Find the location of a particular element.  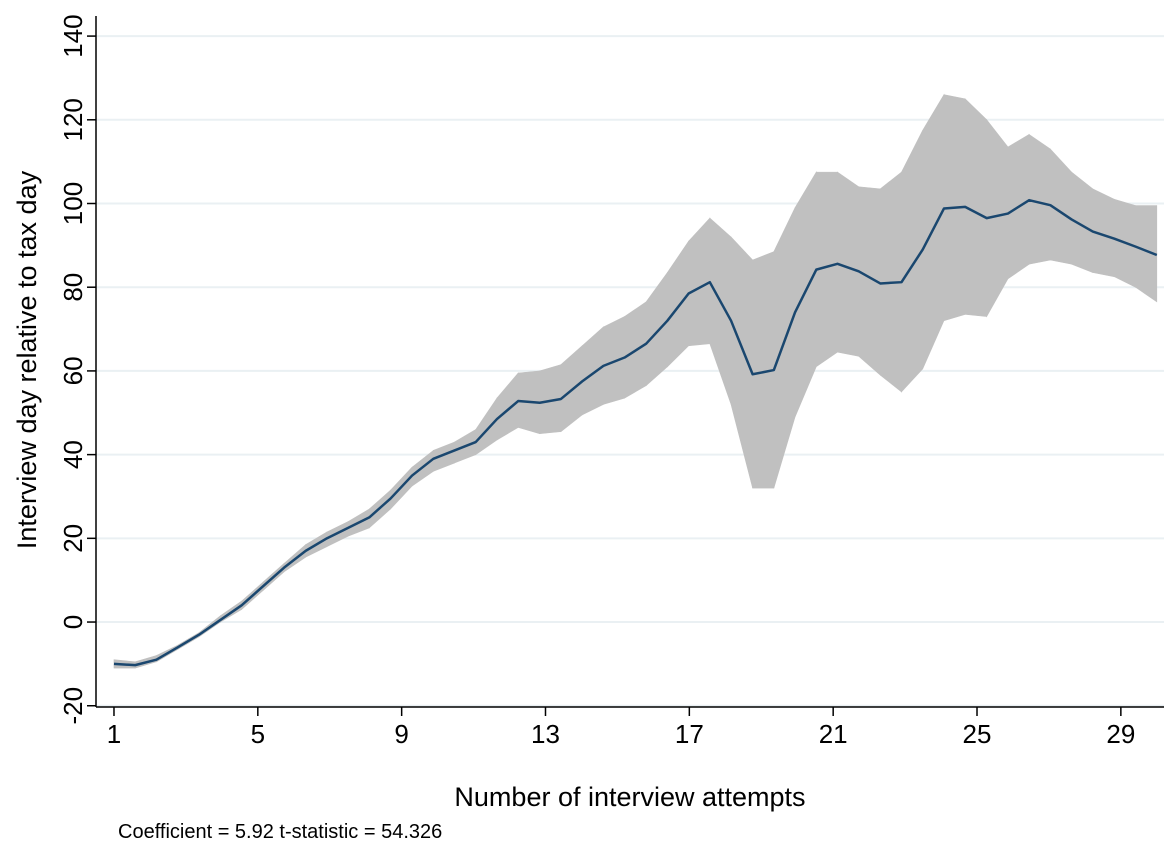

y-tick-label: 80 is located at coordinates (73, 287).